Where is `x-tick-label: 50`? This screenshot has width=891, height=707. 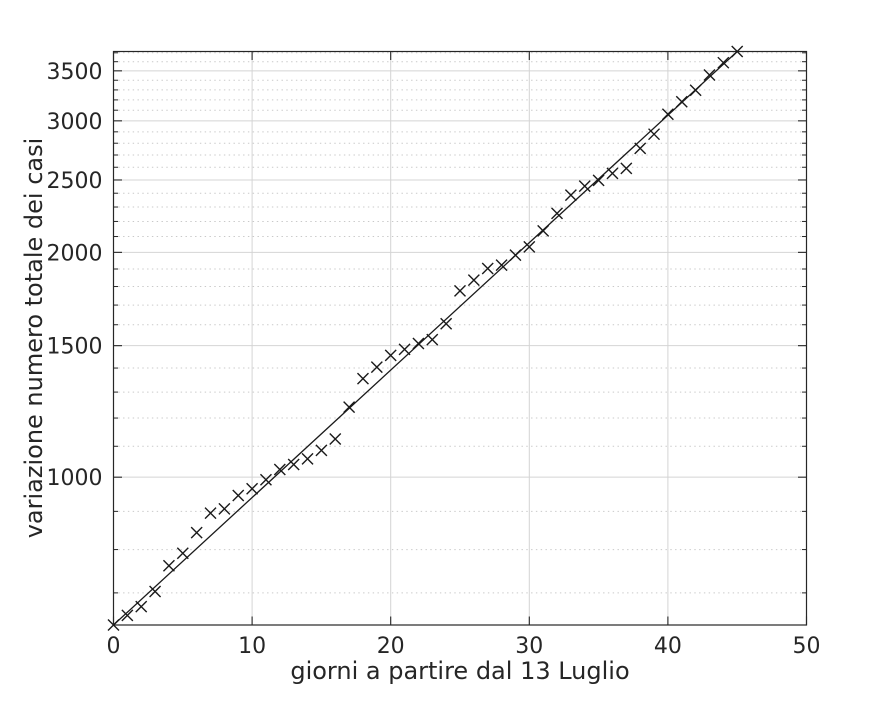 x-tick-label: 50 is located at coordinates (807, 646).